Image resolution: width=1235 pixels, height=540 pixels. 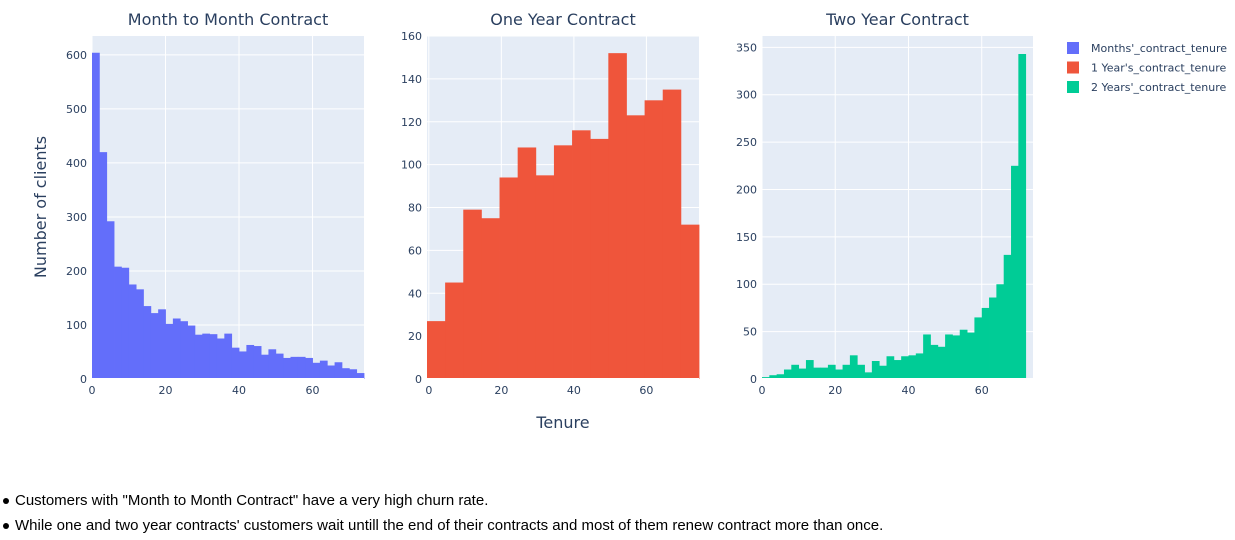 What do you see at coordinates (750, 332) in the screenshot?
I see `y-tick-label: 50` at bounding box center [750, 332].